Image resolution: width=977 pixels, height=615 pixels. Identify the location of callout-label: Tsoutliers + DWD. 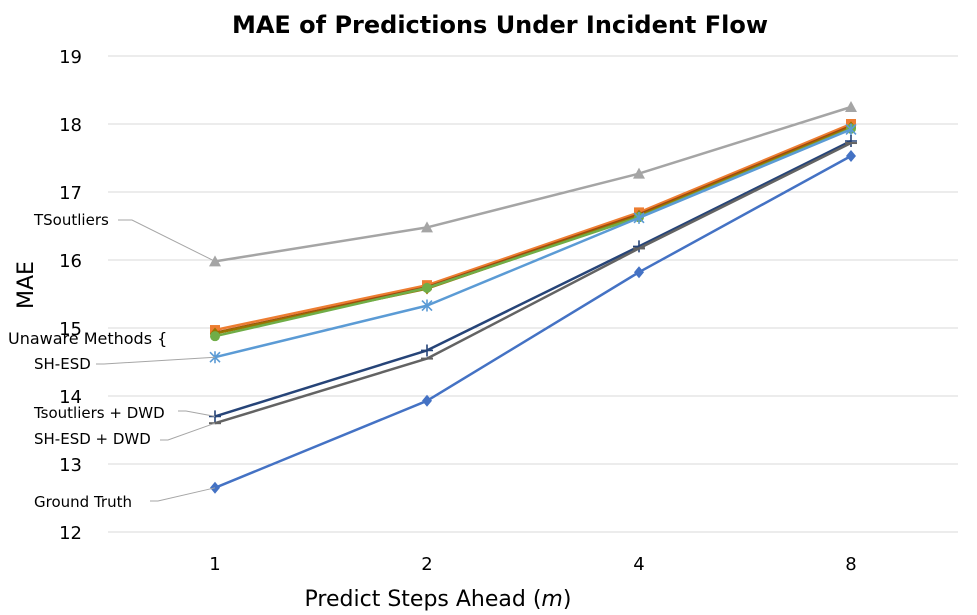
(99, 413).